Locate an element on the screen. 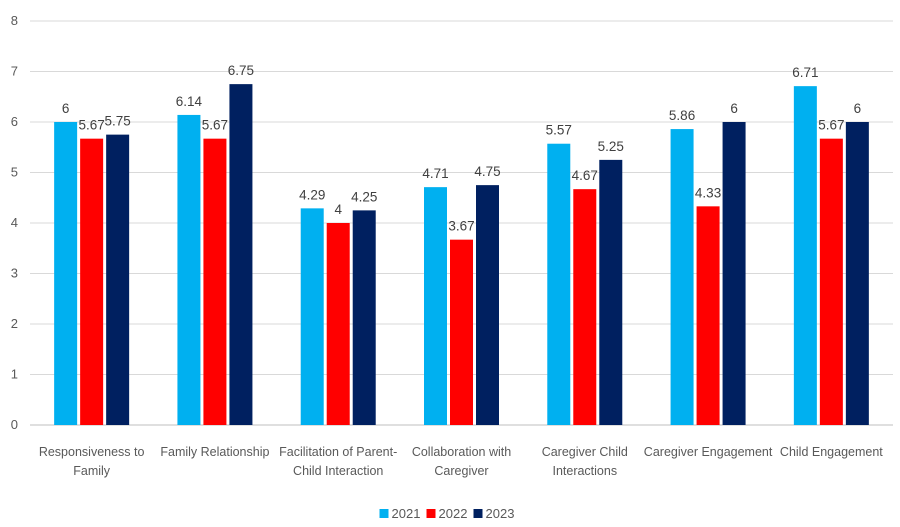 The image size is (900, 527). y-tick-label: 8 is located at coordinates (14, 20).